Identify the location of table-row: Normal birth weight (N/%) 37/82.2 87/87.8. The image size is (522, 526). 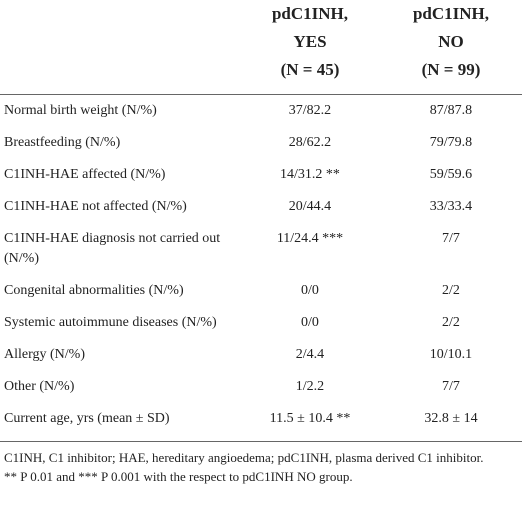
(261, 111).